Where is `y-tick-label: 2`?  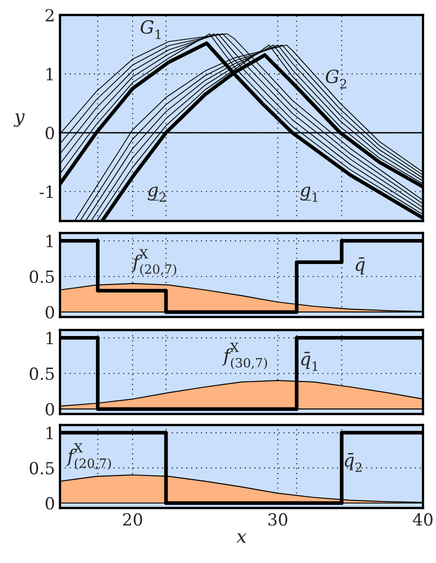 y-tick-label: 2 is located at coordinates (50, 15).